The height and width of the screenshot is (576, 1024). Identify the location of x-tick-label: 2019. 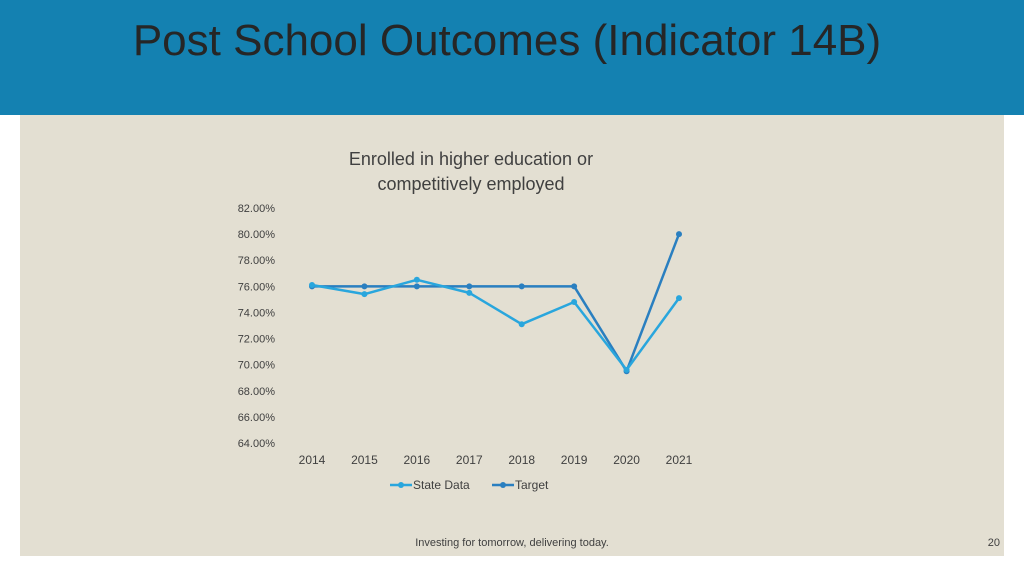
(574, 460).